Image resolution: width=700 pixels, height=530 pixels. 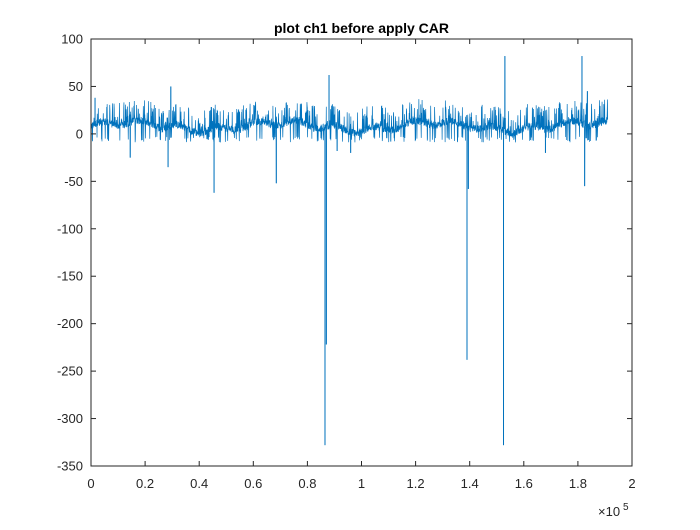 What do you see at coordinates (70, 228) in the screenshot?
I see `y-tick-label: -100` at bounding box center [70, 228].